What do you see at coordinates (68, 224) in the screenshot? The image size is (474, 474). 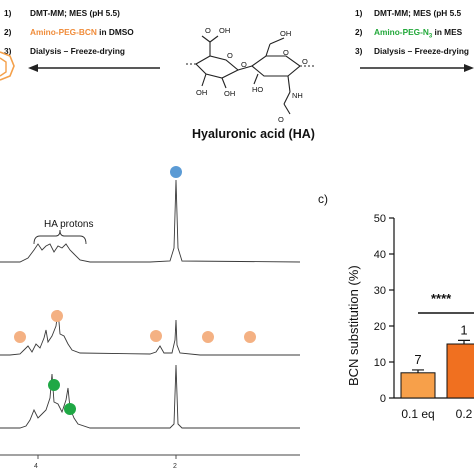 I see `ha-protons-label: HA protons` at bounding box center [68, 224].